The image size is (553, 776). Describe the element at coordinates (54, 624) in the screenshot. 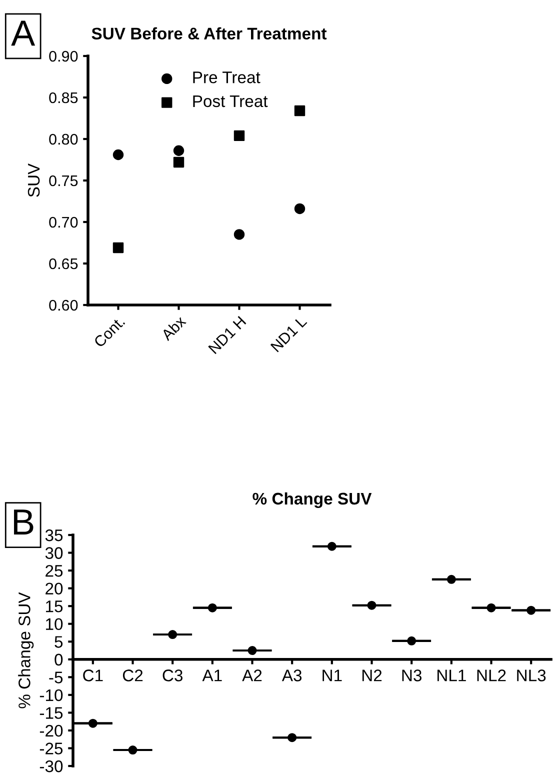

I see `y-tick-label: 10` at that location.